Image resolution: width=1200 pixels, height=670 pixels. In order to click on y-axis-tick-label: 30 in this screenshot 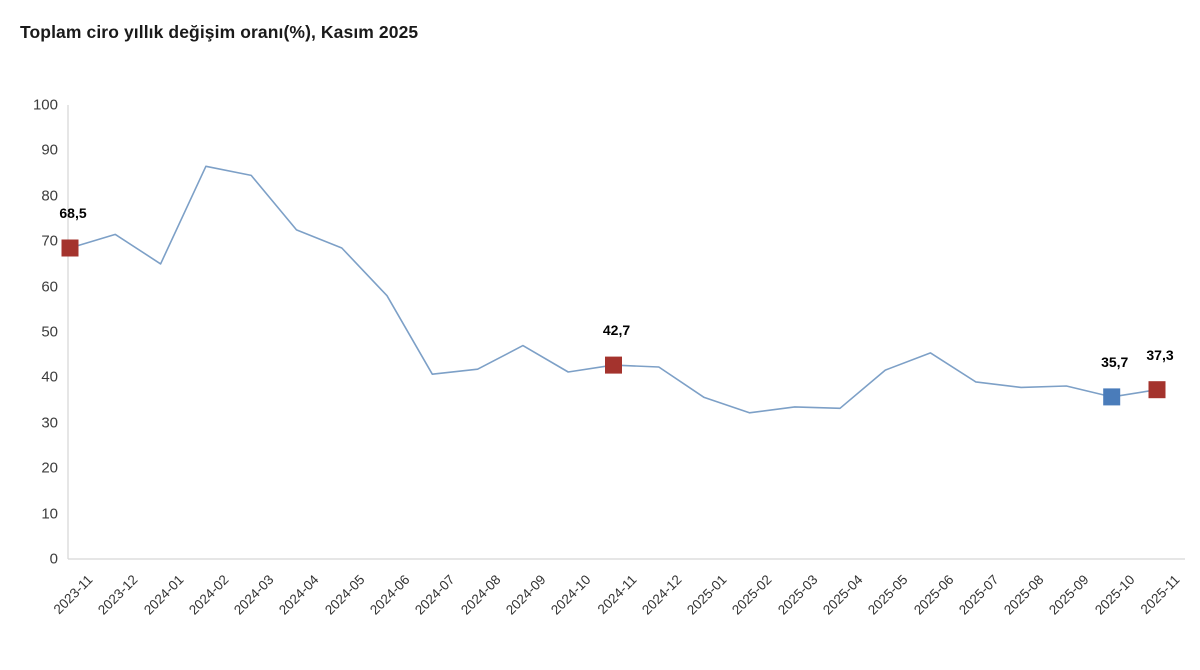, I will do `click(49, 423)`.